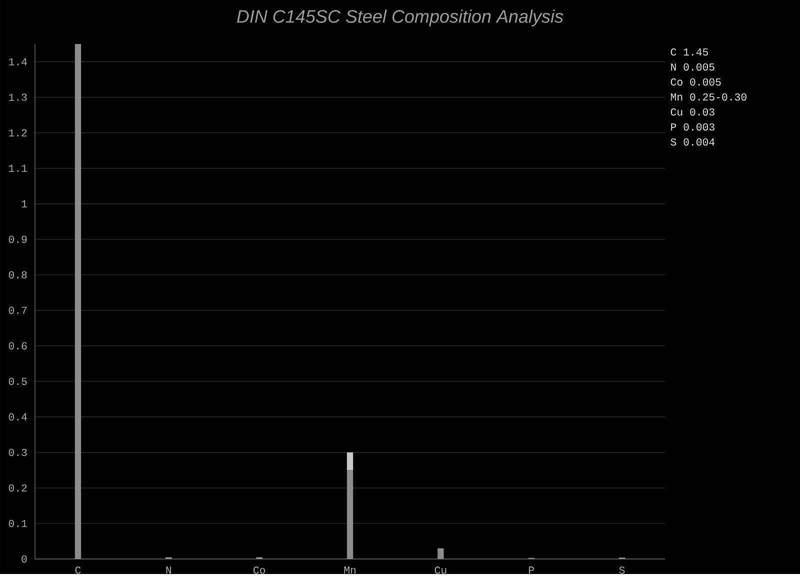  Describe the element at coordinates (350, 461) in the screenshot. I see `bar` at that location.